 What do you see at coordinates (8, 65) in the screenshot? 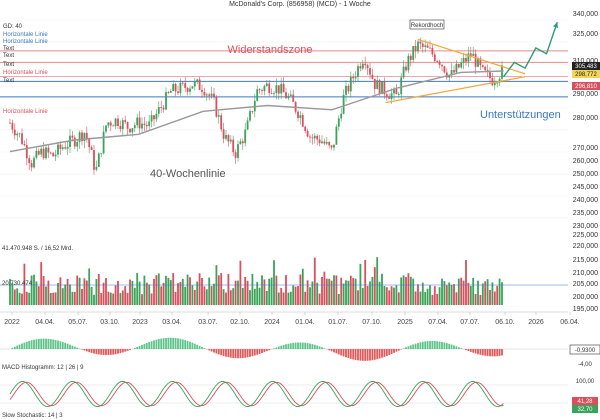
I see `left-label: Text` at bounding box center [8, 65].